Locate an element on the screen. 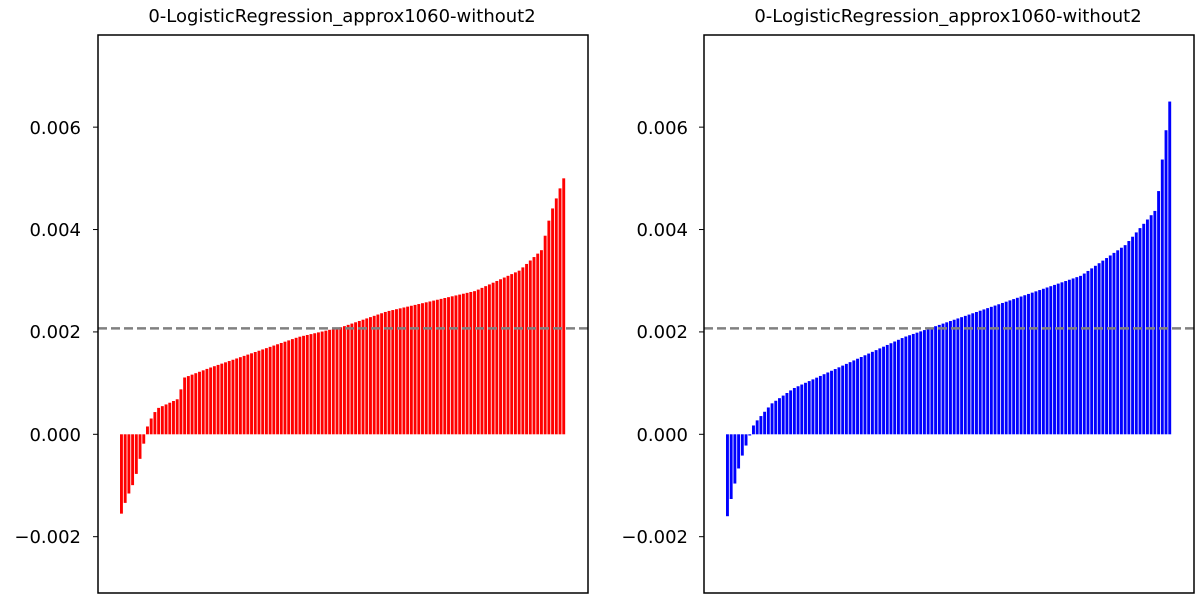 The image size is (1200, 600). left-y-tick-label: 0.004 is located at coordinates (55, 230).